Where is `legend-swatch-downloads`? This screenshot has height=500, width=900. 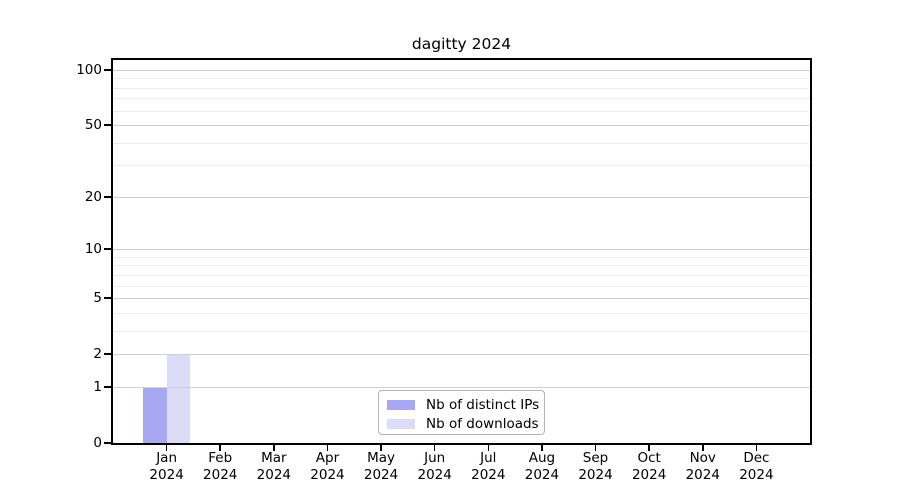
legend-swatch-downloads is located at coordinates (401, 424).